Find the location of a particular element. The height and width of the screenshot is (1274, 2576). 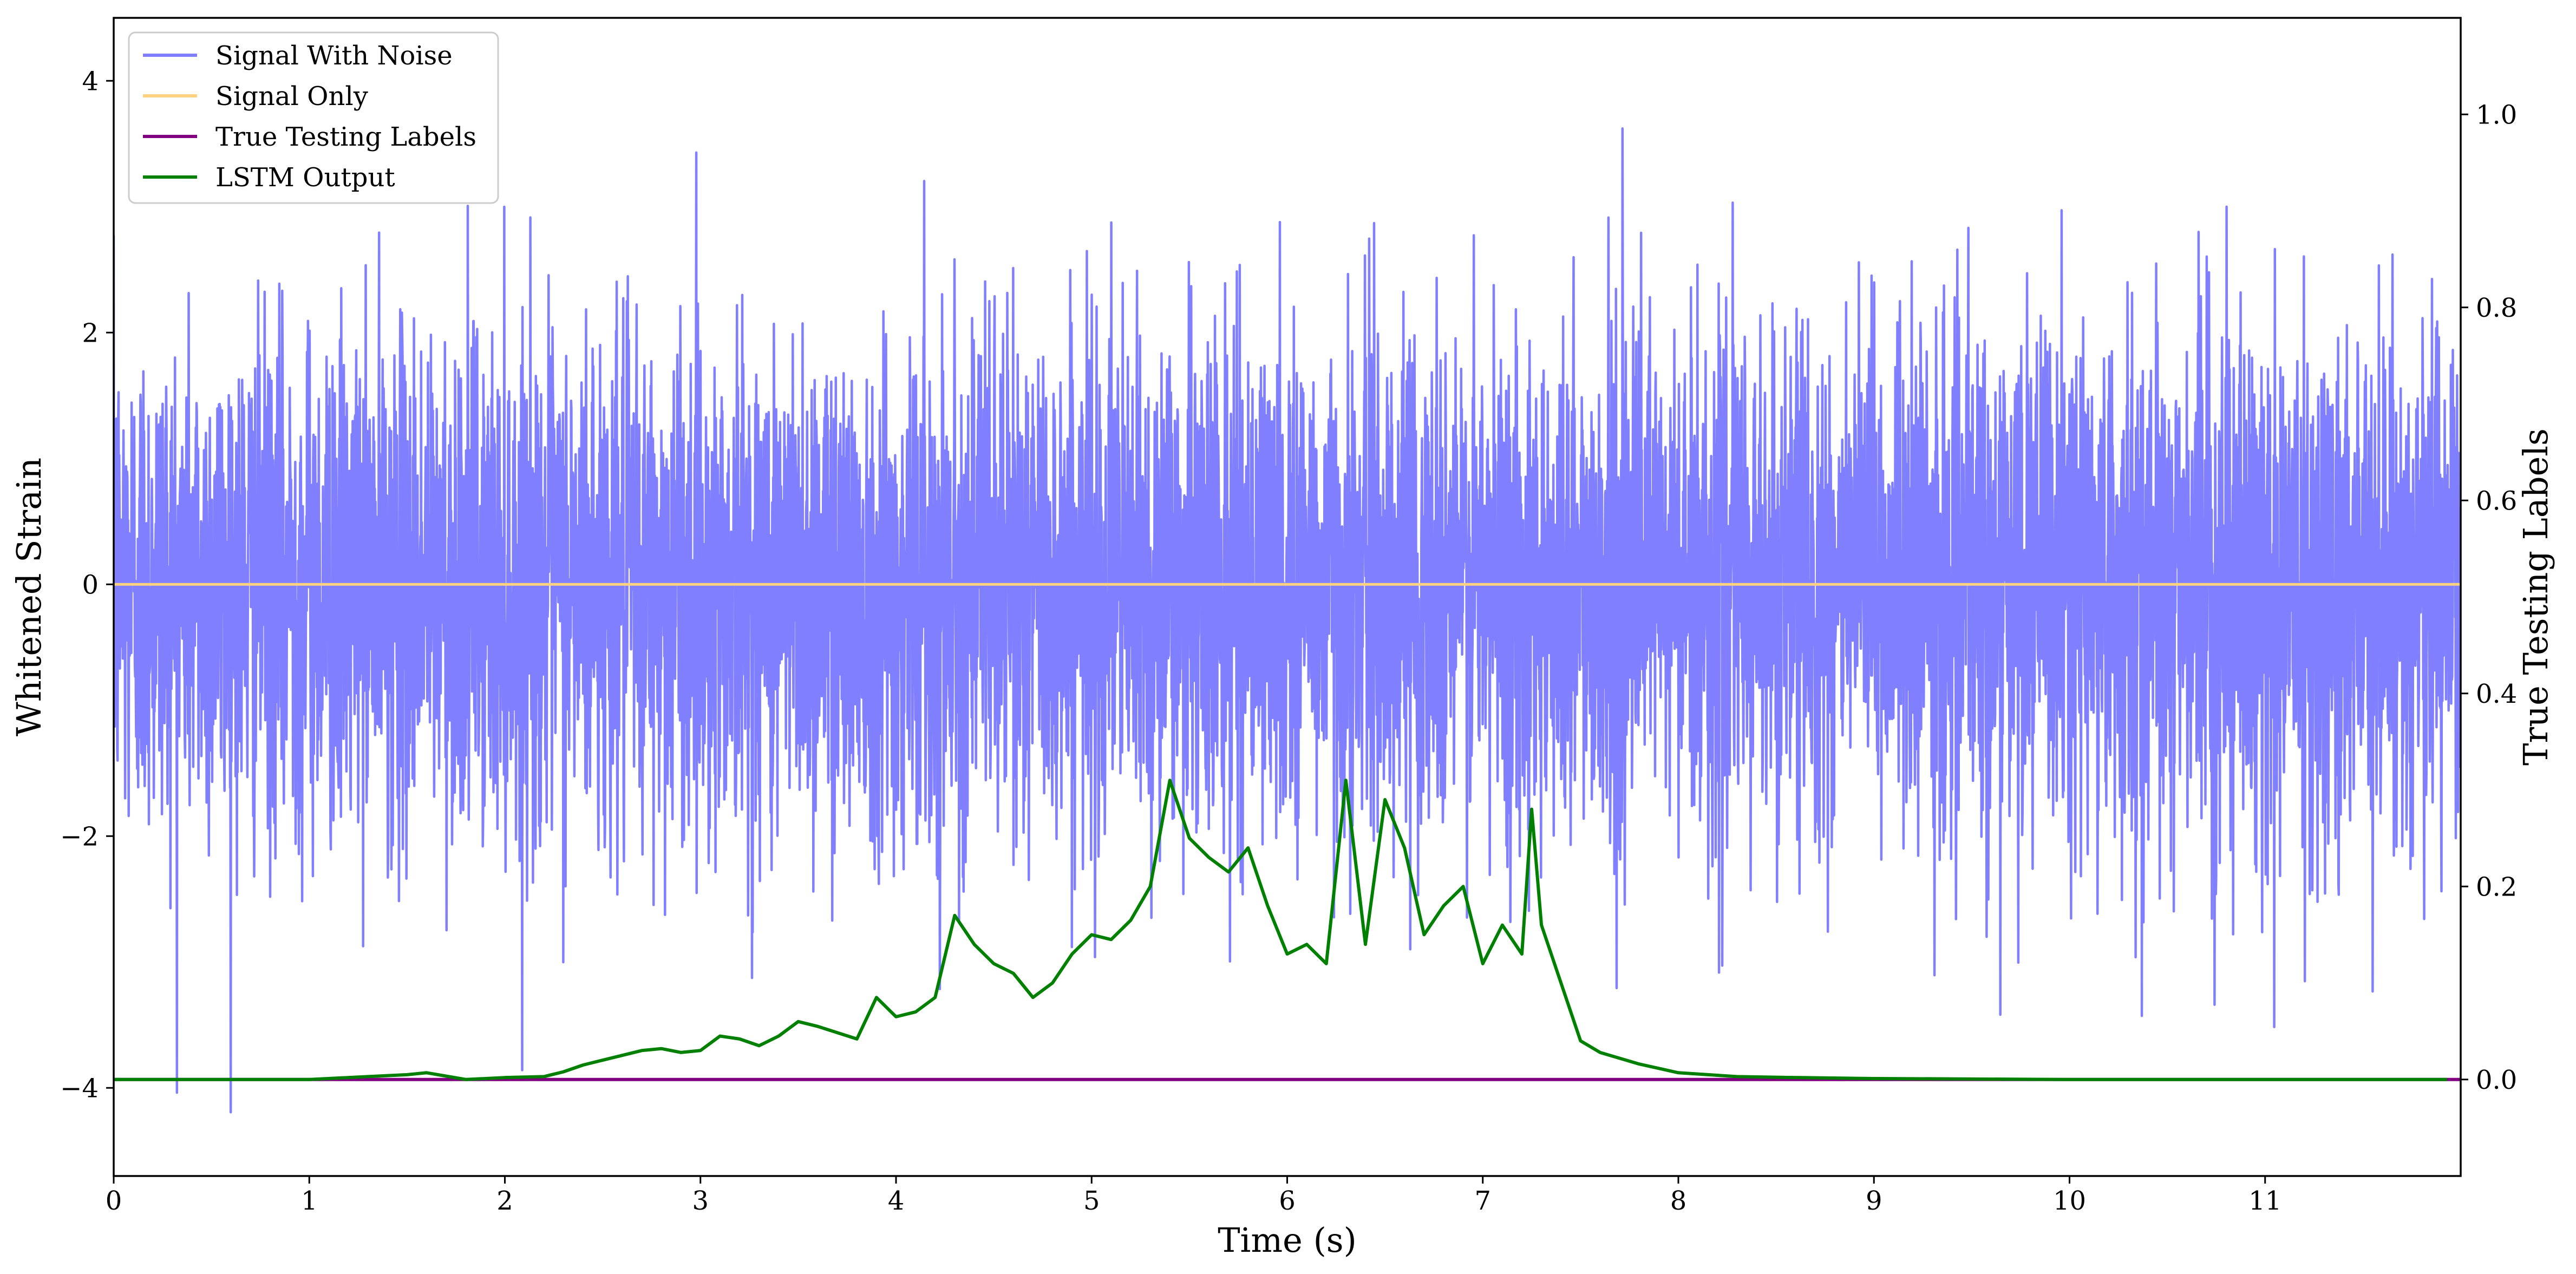

legend-box is located at coordinates (313, 117).